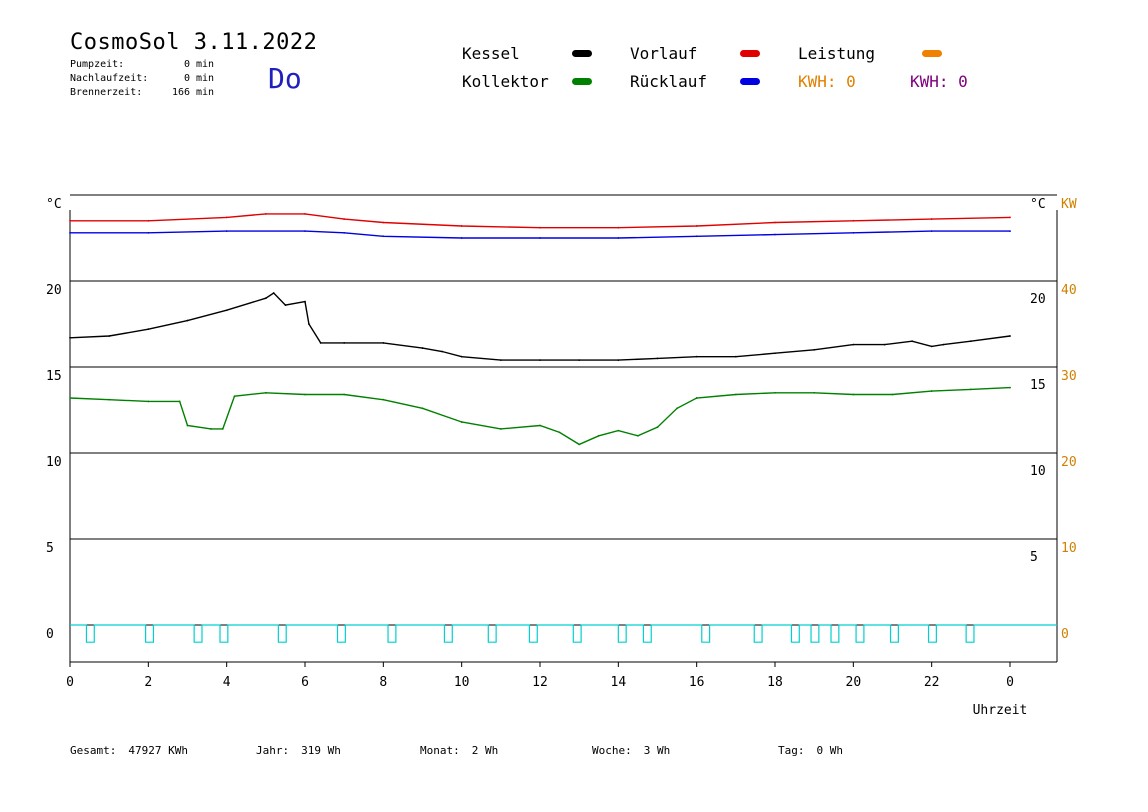 The width and height of the screenshot is (1148, 812). I want to click on y-left-tick-label: 15, so click(54, 376).